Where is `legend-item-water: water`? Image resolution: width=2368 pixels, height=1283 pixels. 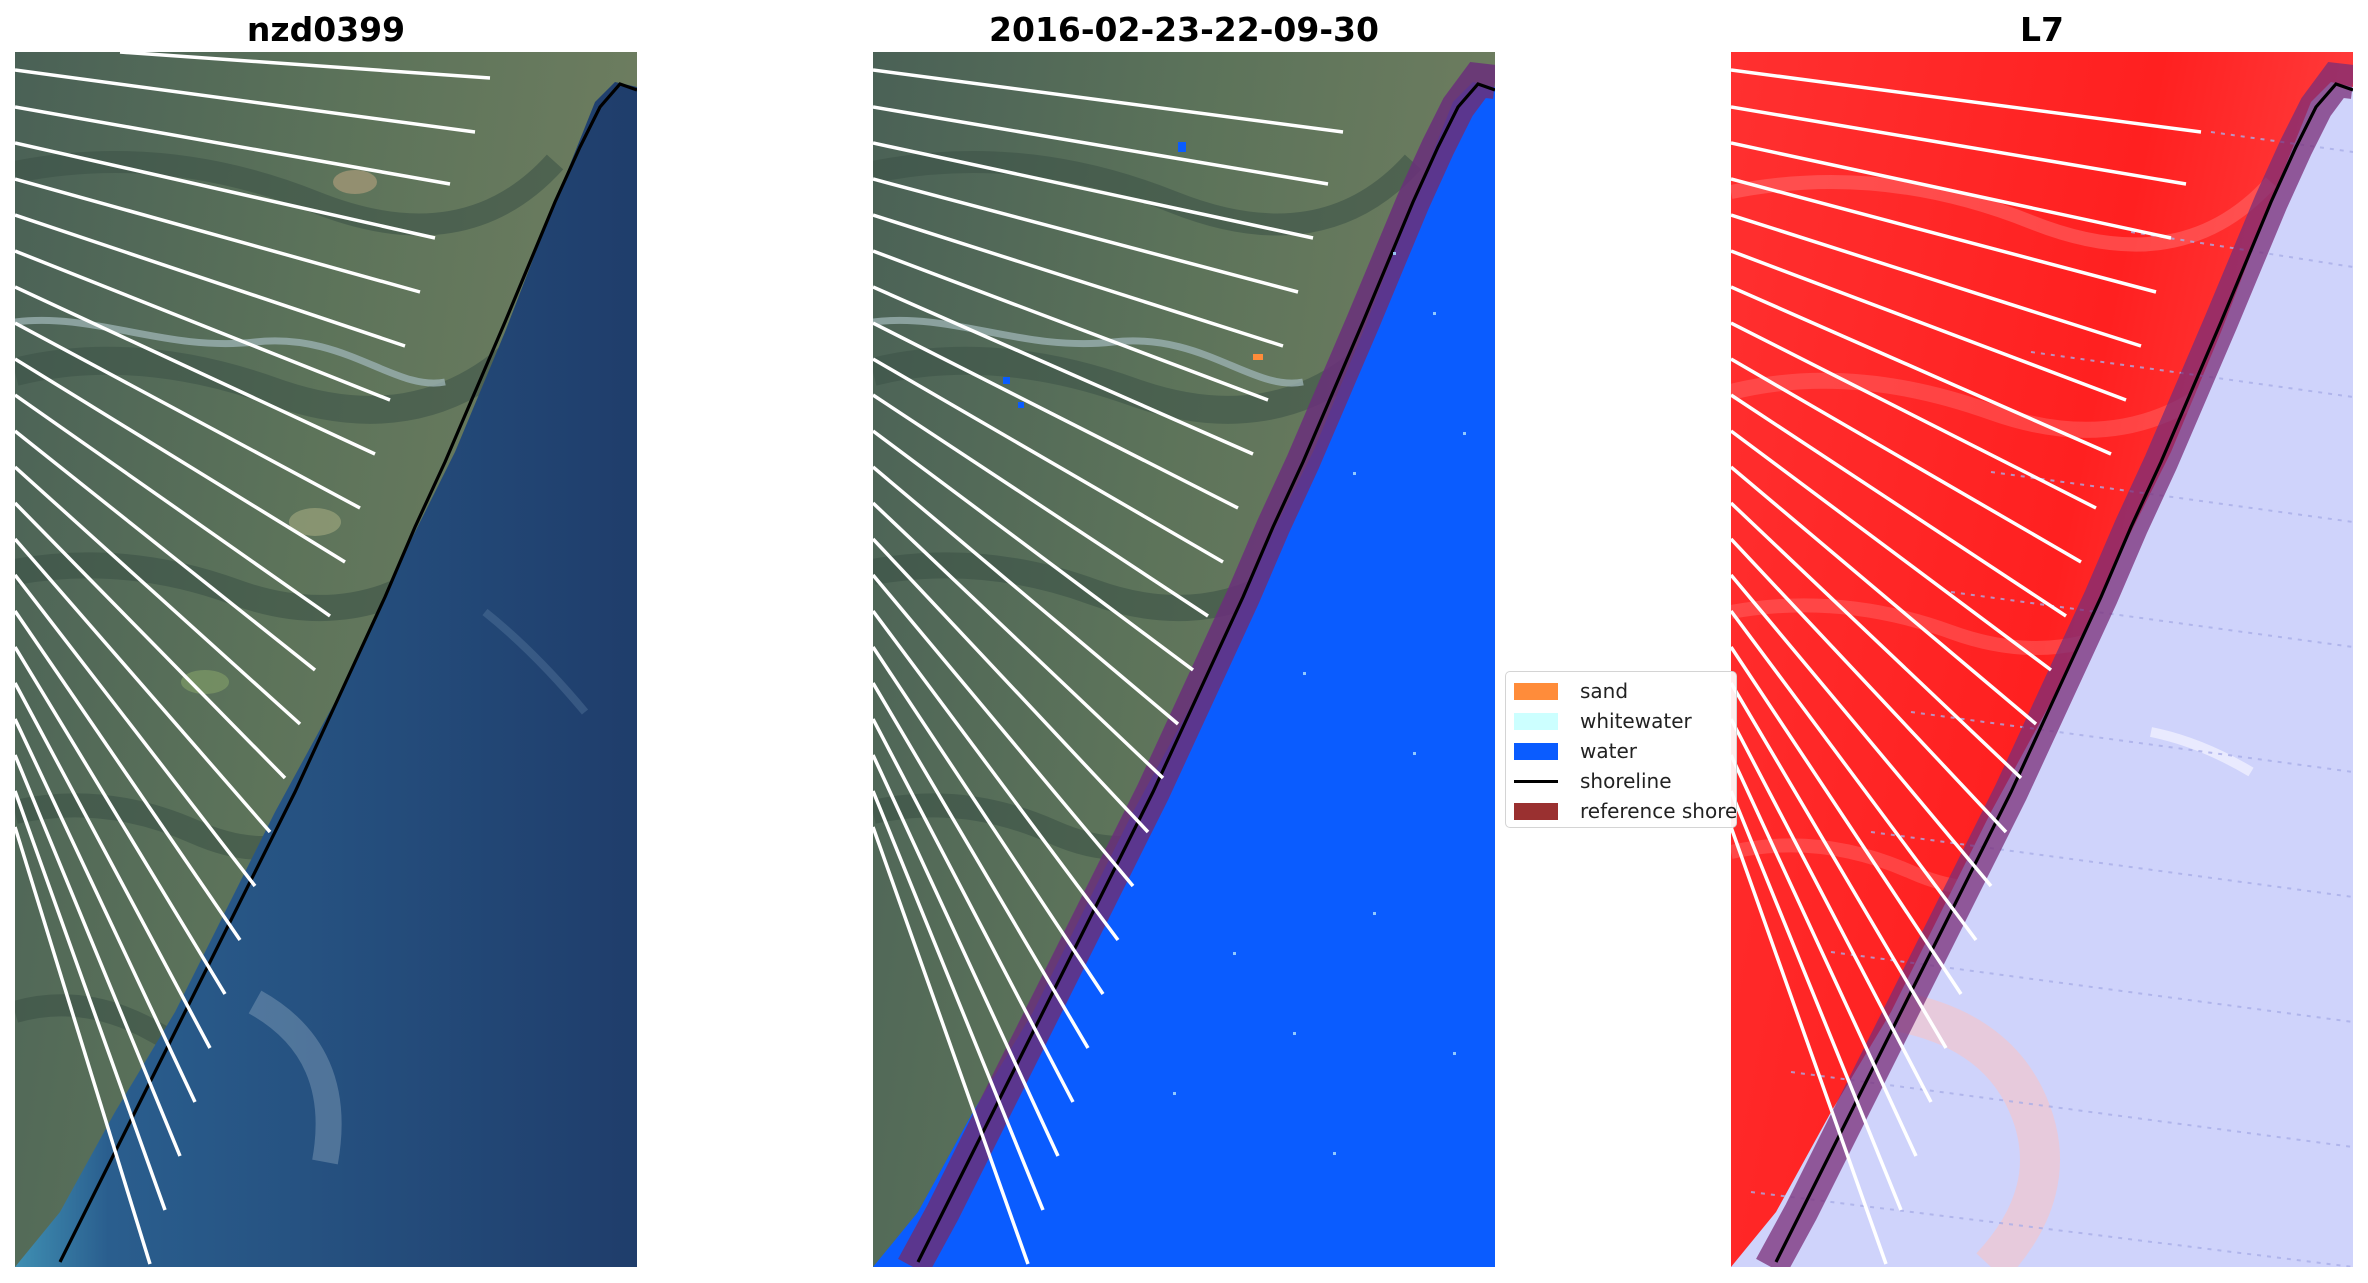 legend-item-water: water is located at coordinates (1625, 751).